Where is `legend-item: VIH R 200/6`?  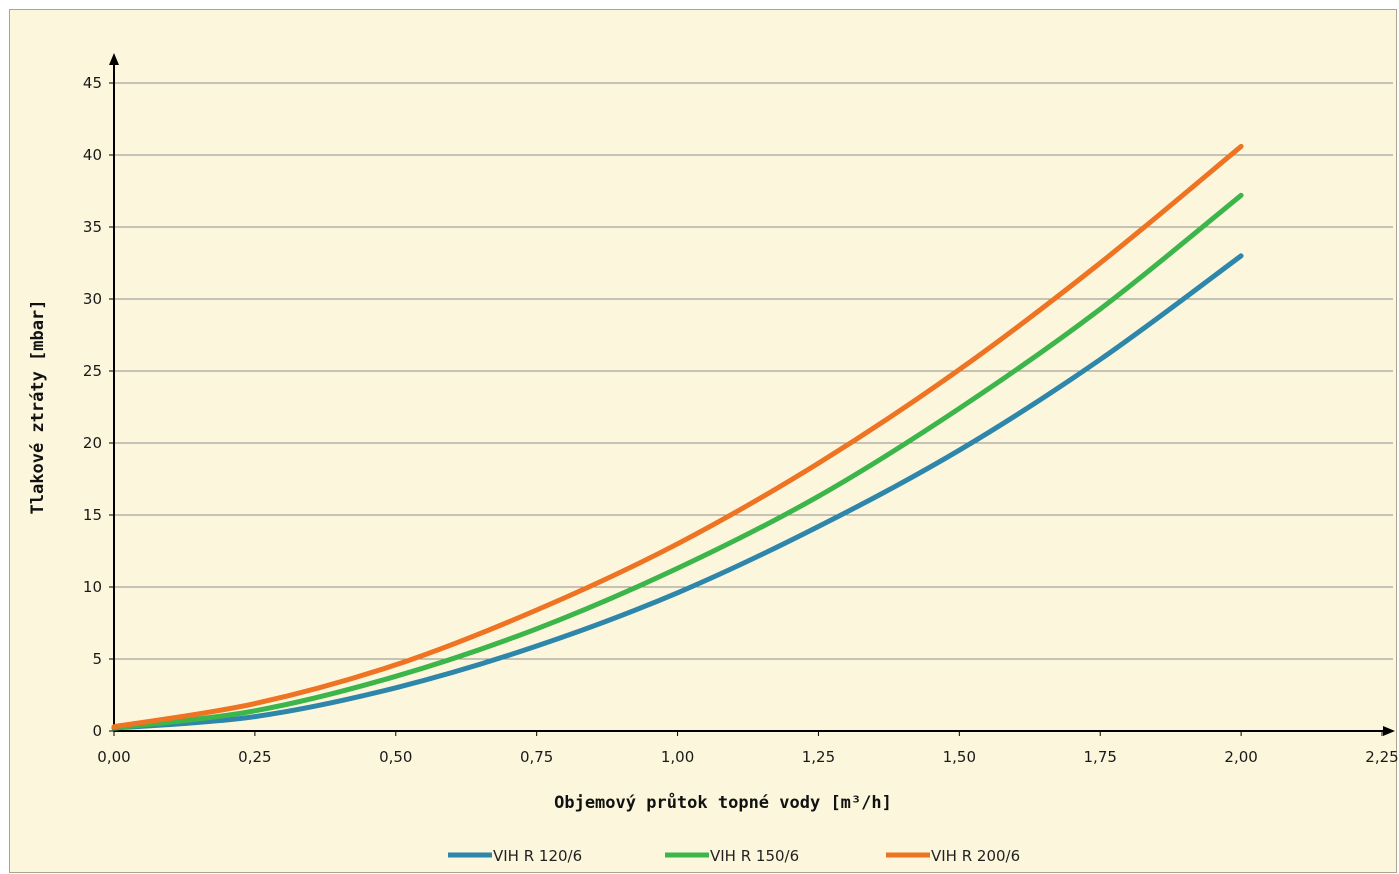
legend-item: VIH R 200/6 is located at coordinates (953, 856).